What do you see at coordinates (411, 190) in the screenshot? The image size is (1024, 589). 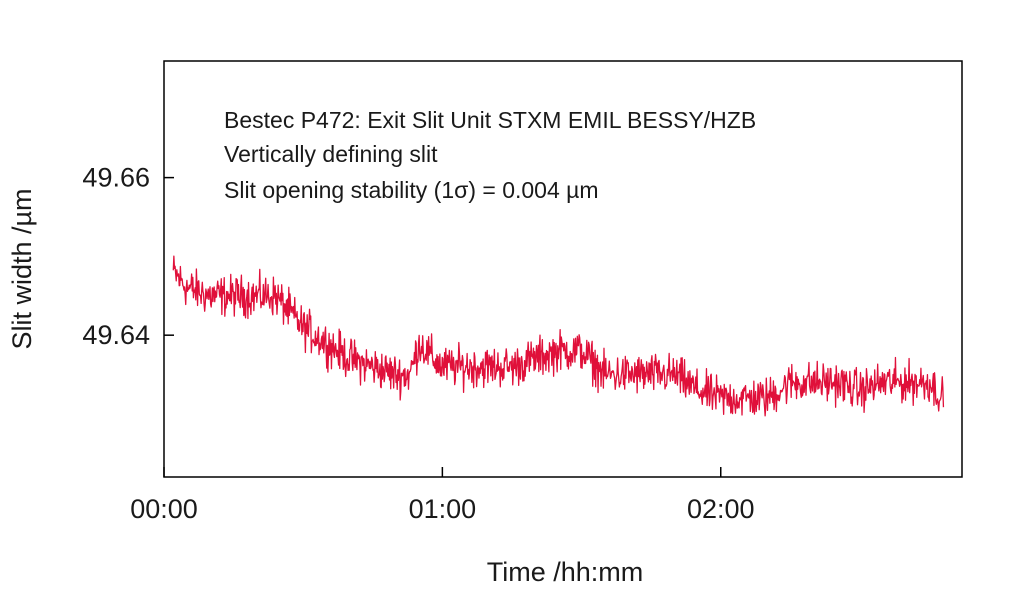 I see `annotation-line-3: Slit opening stability (1σ) = 0.004 µm` at bounding box center [411, 190].